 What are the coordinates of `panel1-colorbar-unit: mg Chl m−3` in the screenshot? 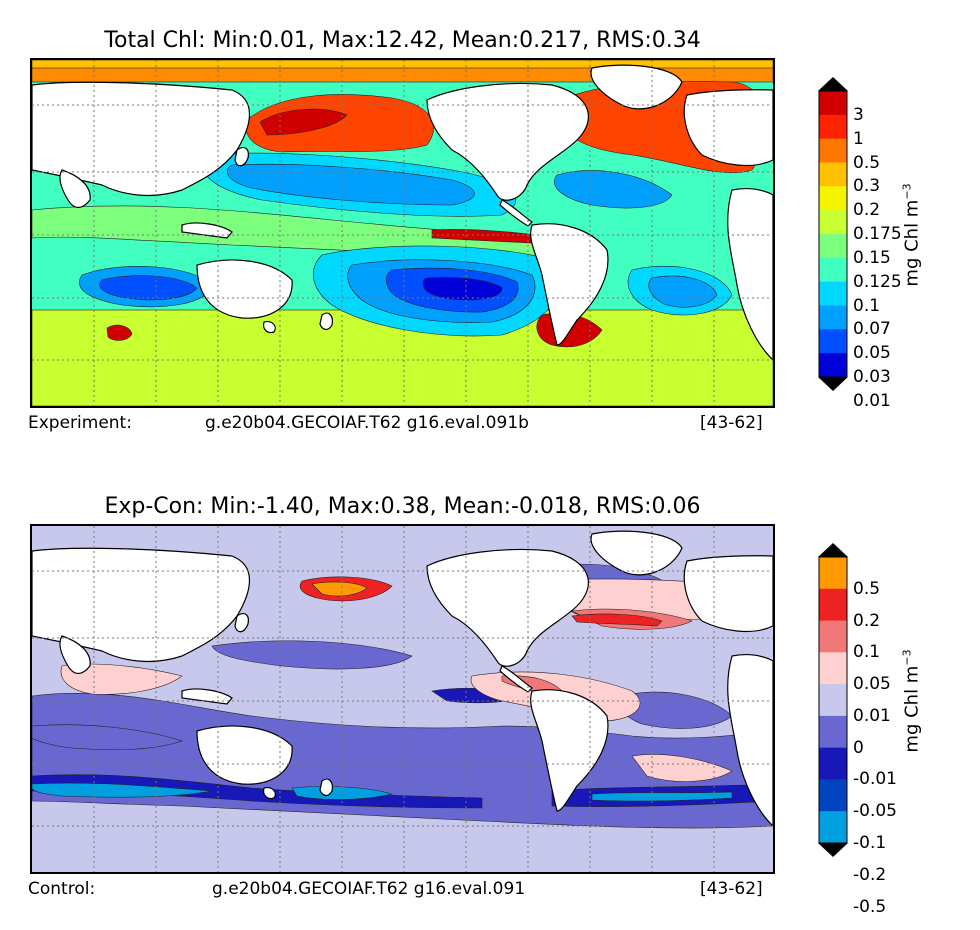 It's located at (912, 234).